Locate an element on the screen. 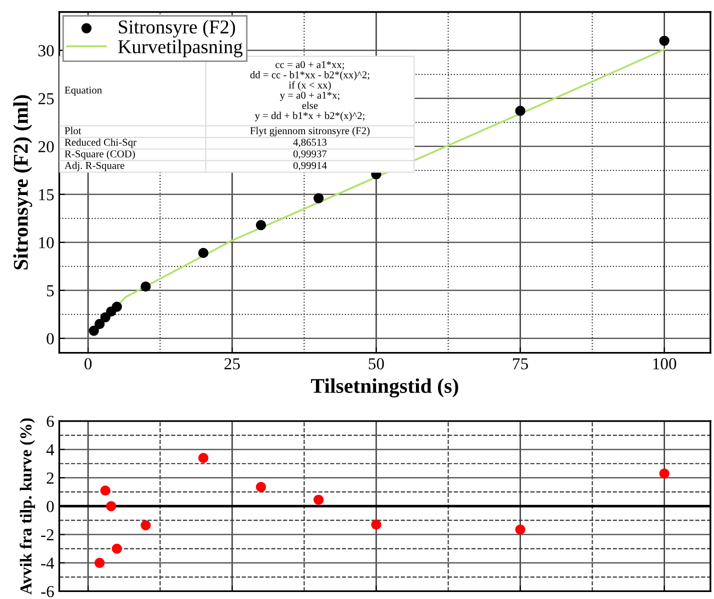 The height and width of the screenshot is (599, 714). annotation: R-Square (COD) is located at coordinates (99, 155).